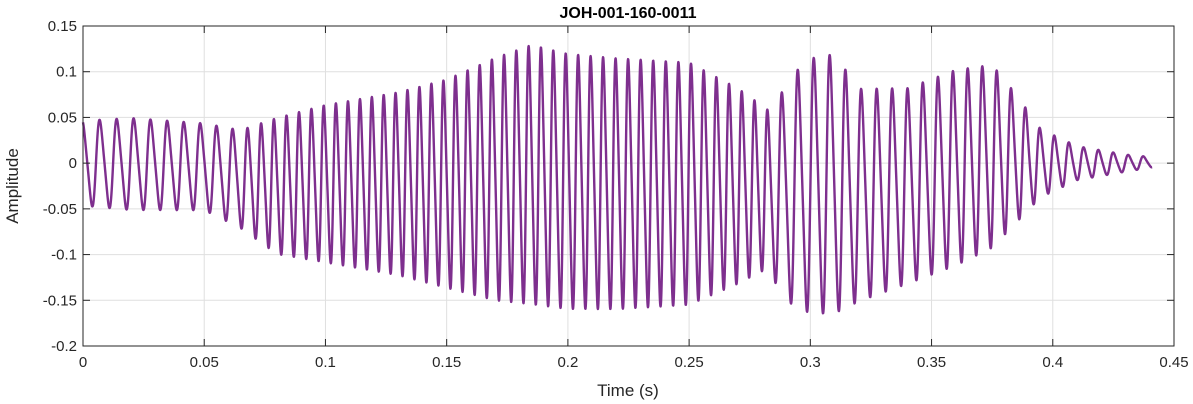  Describe the element at coordinates (325, 362) in the screenshot. I see `x-tick-label: 0.1` at that location.